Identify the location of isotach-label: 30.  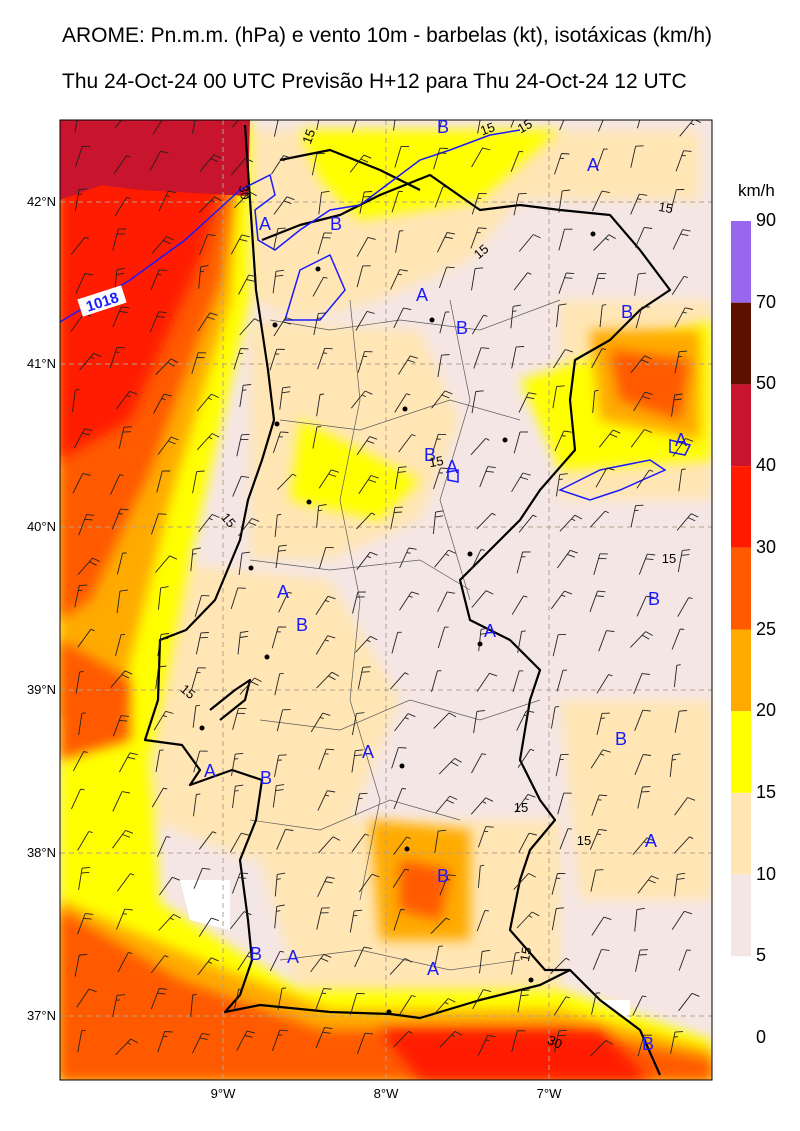
(244, 192).